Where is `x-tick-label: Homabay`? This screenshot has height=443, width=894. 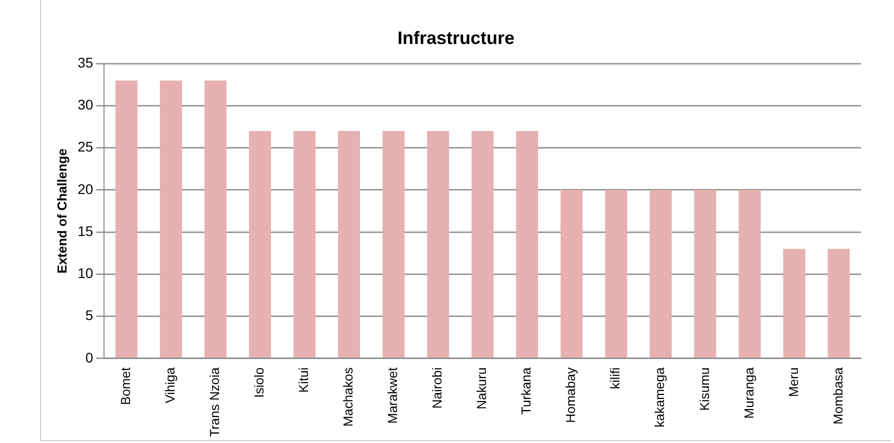
x-tick-label: Homabay is located at coordinates (570, 395).